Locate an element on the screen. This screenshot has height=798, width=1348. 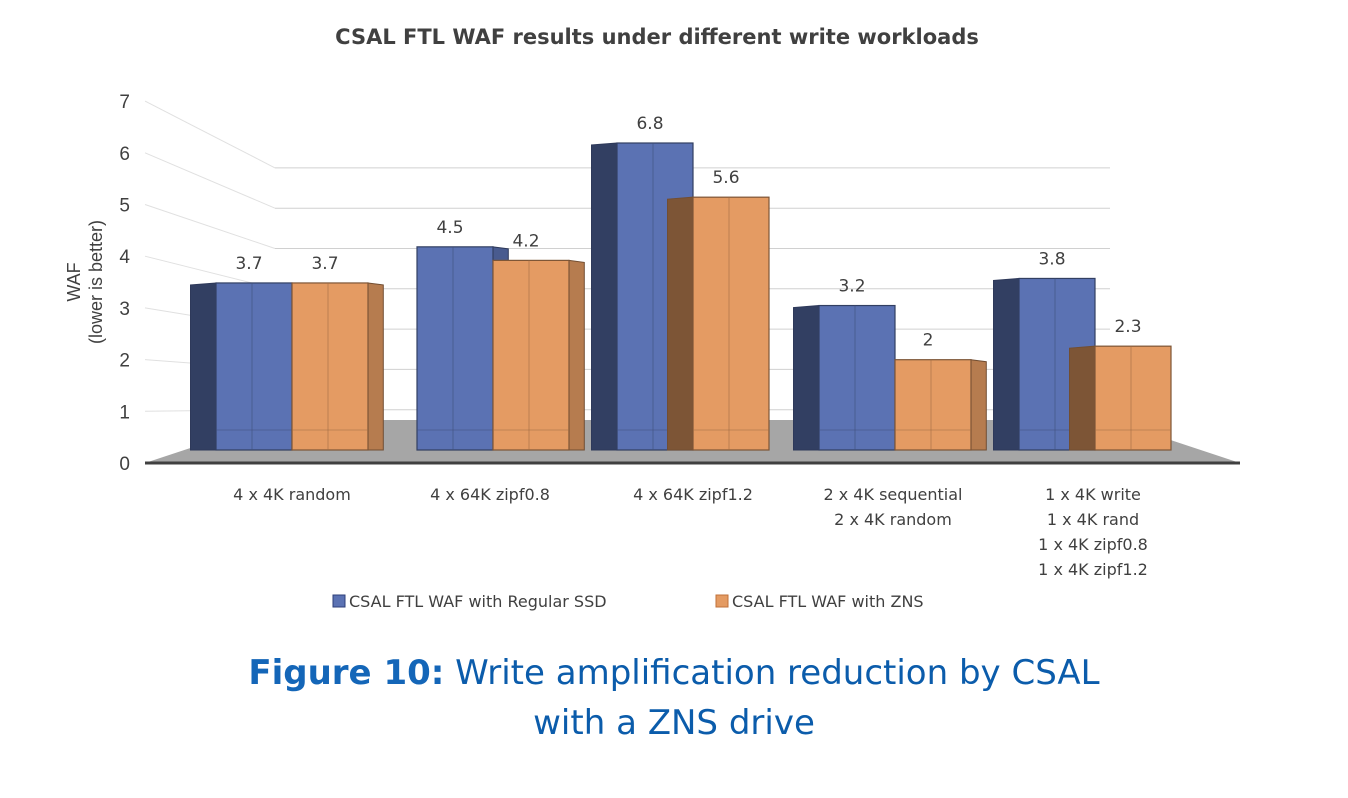
data-label: 6.8 is located at coordinates (649, 124).